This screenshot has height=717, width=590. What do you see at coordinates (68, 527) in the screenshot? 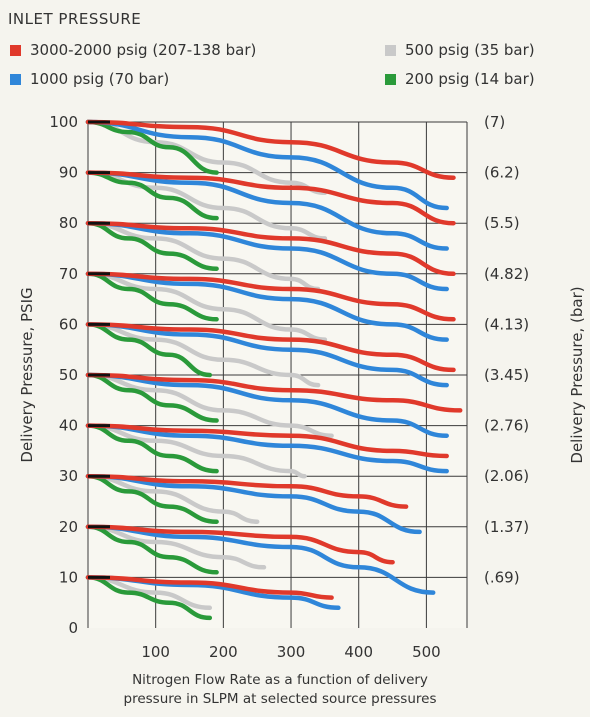
I see `y-tick-label: 20` at bounding box center [68, 527].